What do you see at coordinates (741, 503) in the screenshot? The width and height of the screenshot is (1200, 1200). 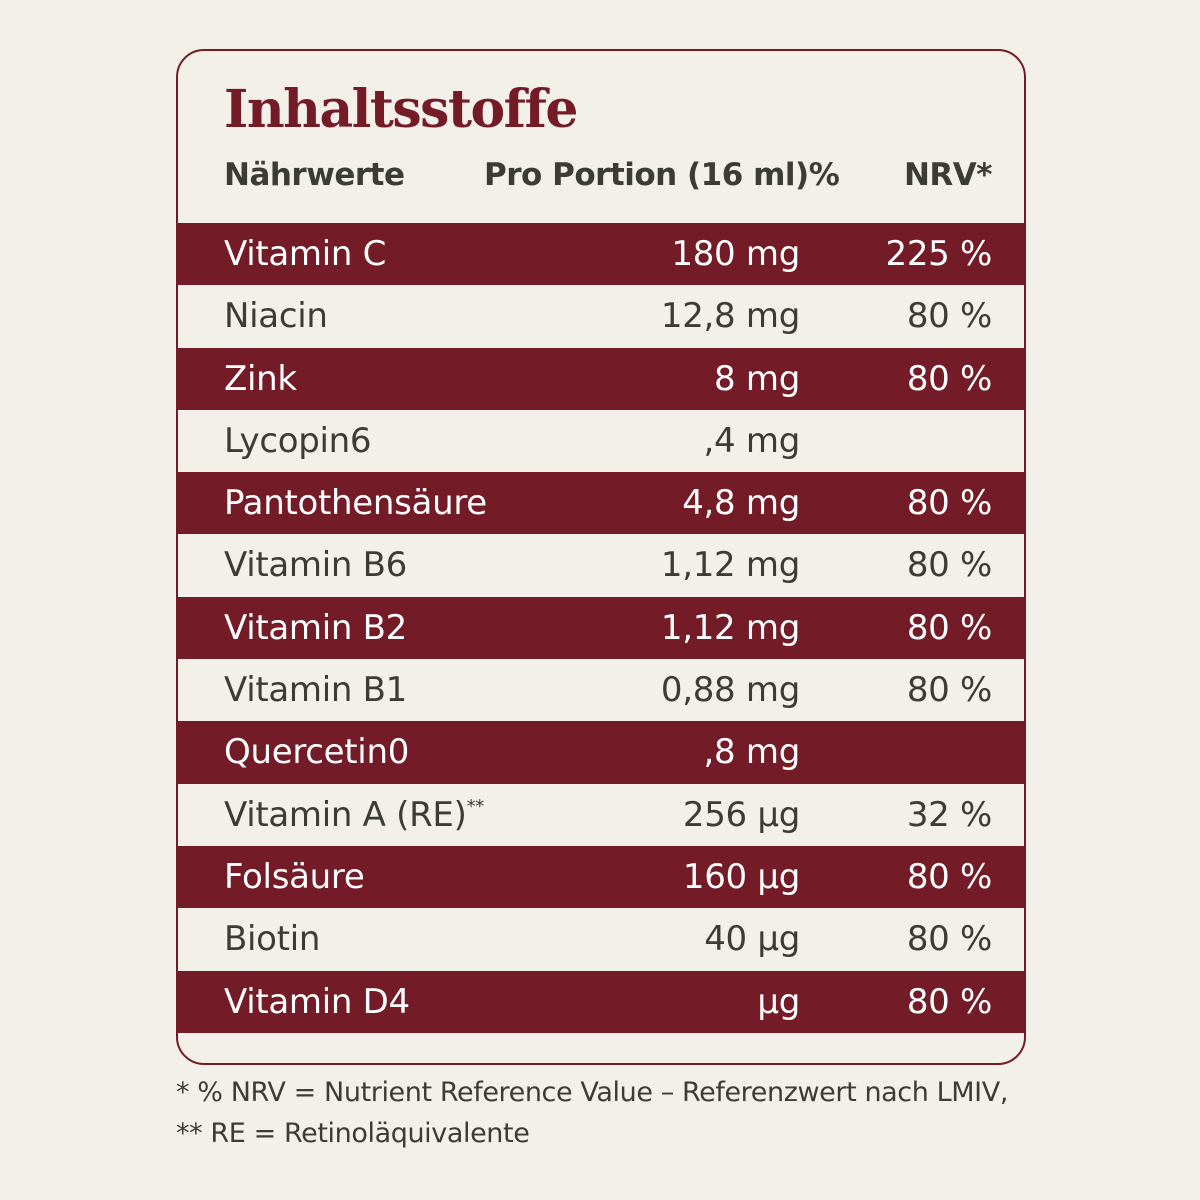 I see `nutrient-amount: 4,8 mg` at bounding box center [741, 503].